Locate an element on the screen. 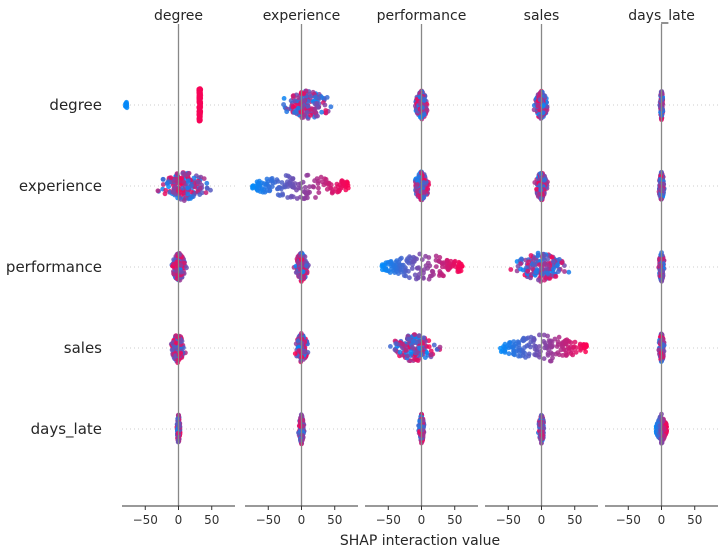 The width and height of the screenshot is (720, 555). row-label: sales is located at coordinates (83, 348).